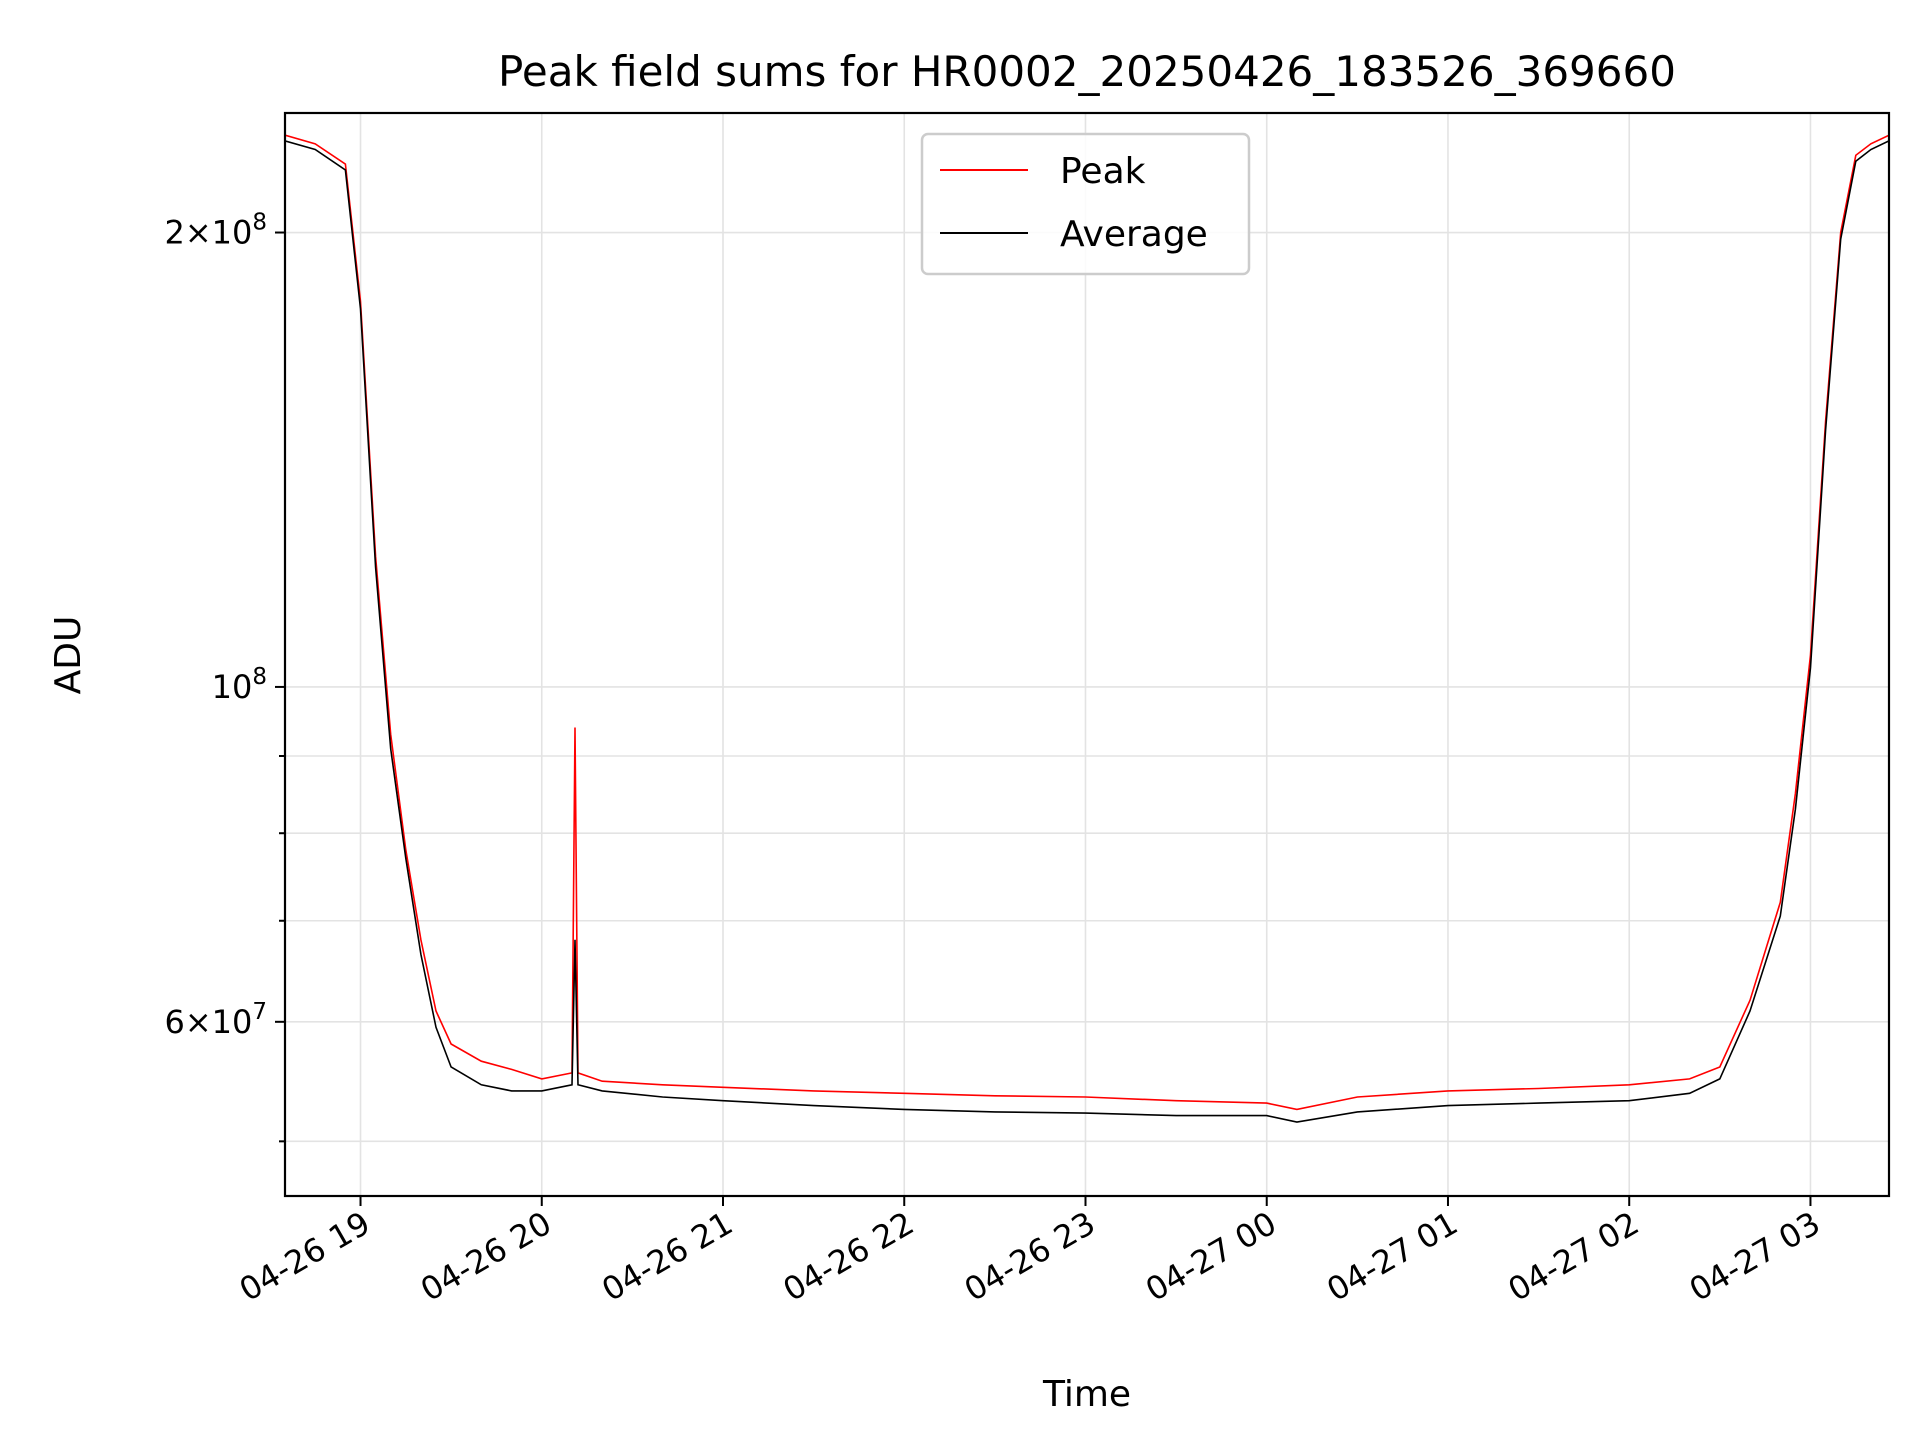 Image resolution: width=1920 pixels, height=1440 pixels. I want to click on y-axis-label: ADU, so click(68, 655).